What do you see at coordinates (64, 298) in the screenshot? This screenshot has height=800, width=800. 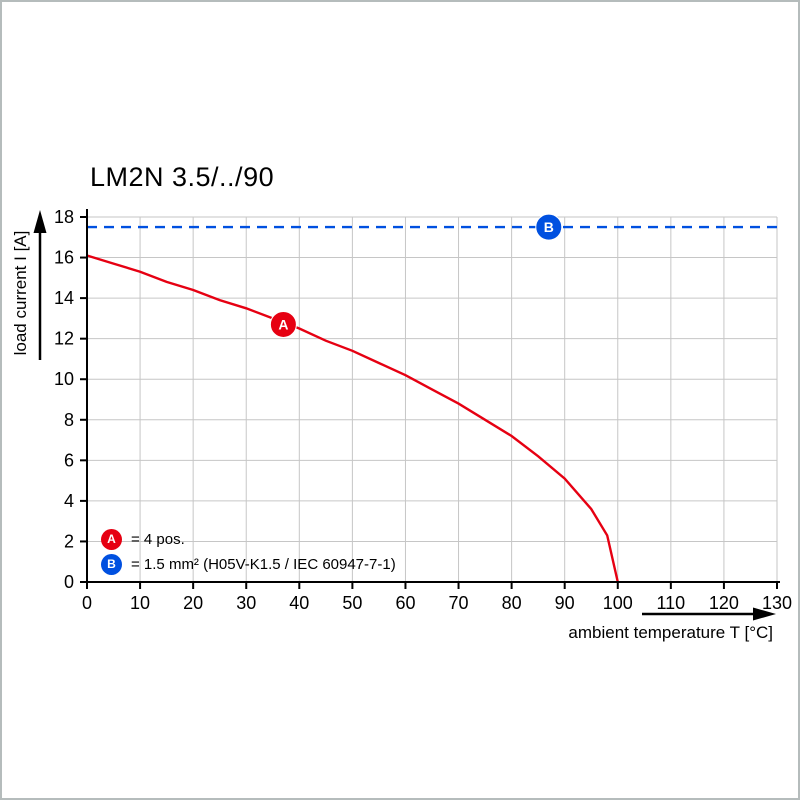 I see `svg-text: 14` at bounding box center [64, 298].